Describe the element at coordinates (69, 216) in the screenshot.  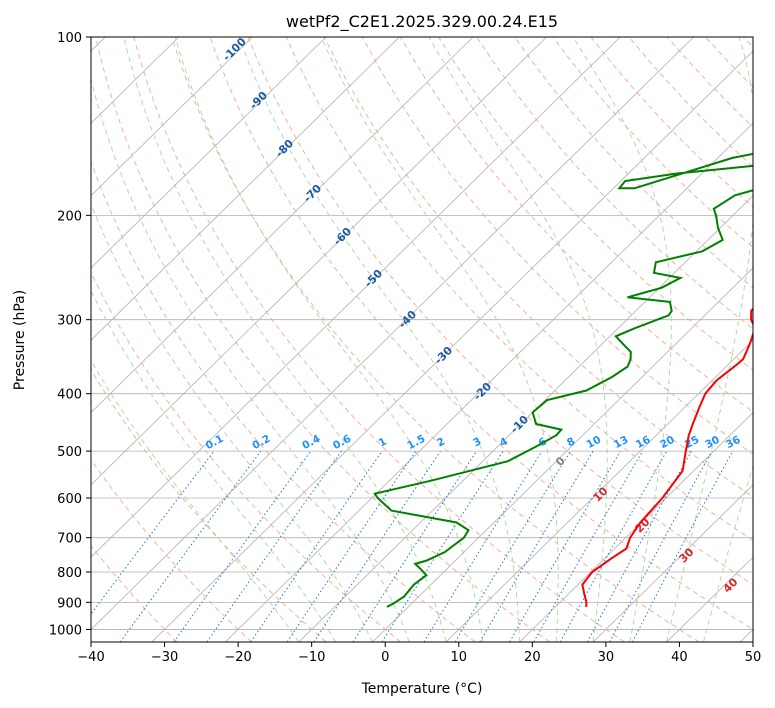
I see `y-tick-label: 200` at that location.